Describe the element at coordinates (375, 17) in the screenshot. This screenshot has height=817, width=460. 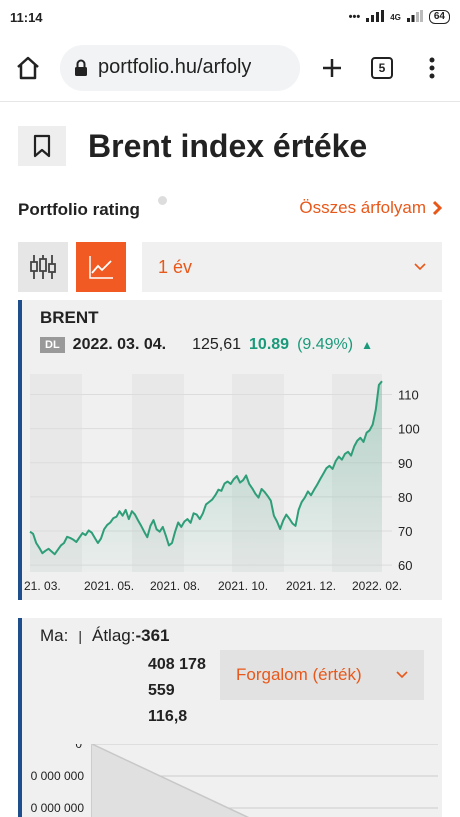
I see `signal-icon` at that location.